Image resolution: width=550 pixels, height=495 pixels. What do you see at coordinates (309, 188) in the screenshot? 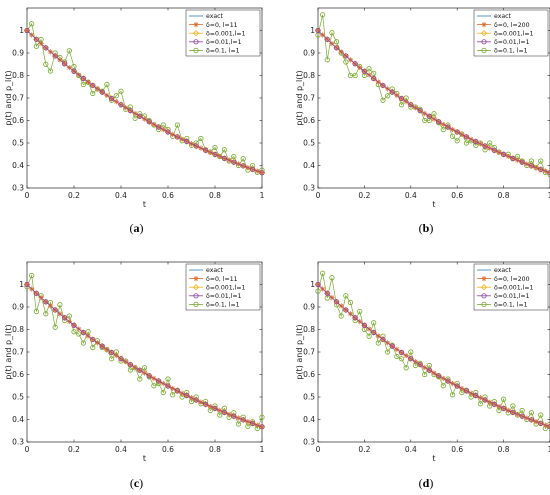
I see `y-tick-label: 0.3` at bounding box center [309, 188].